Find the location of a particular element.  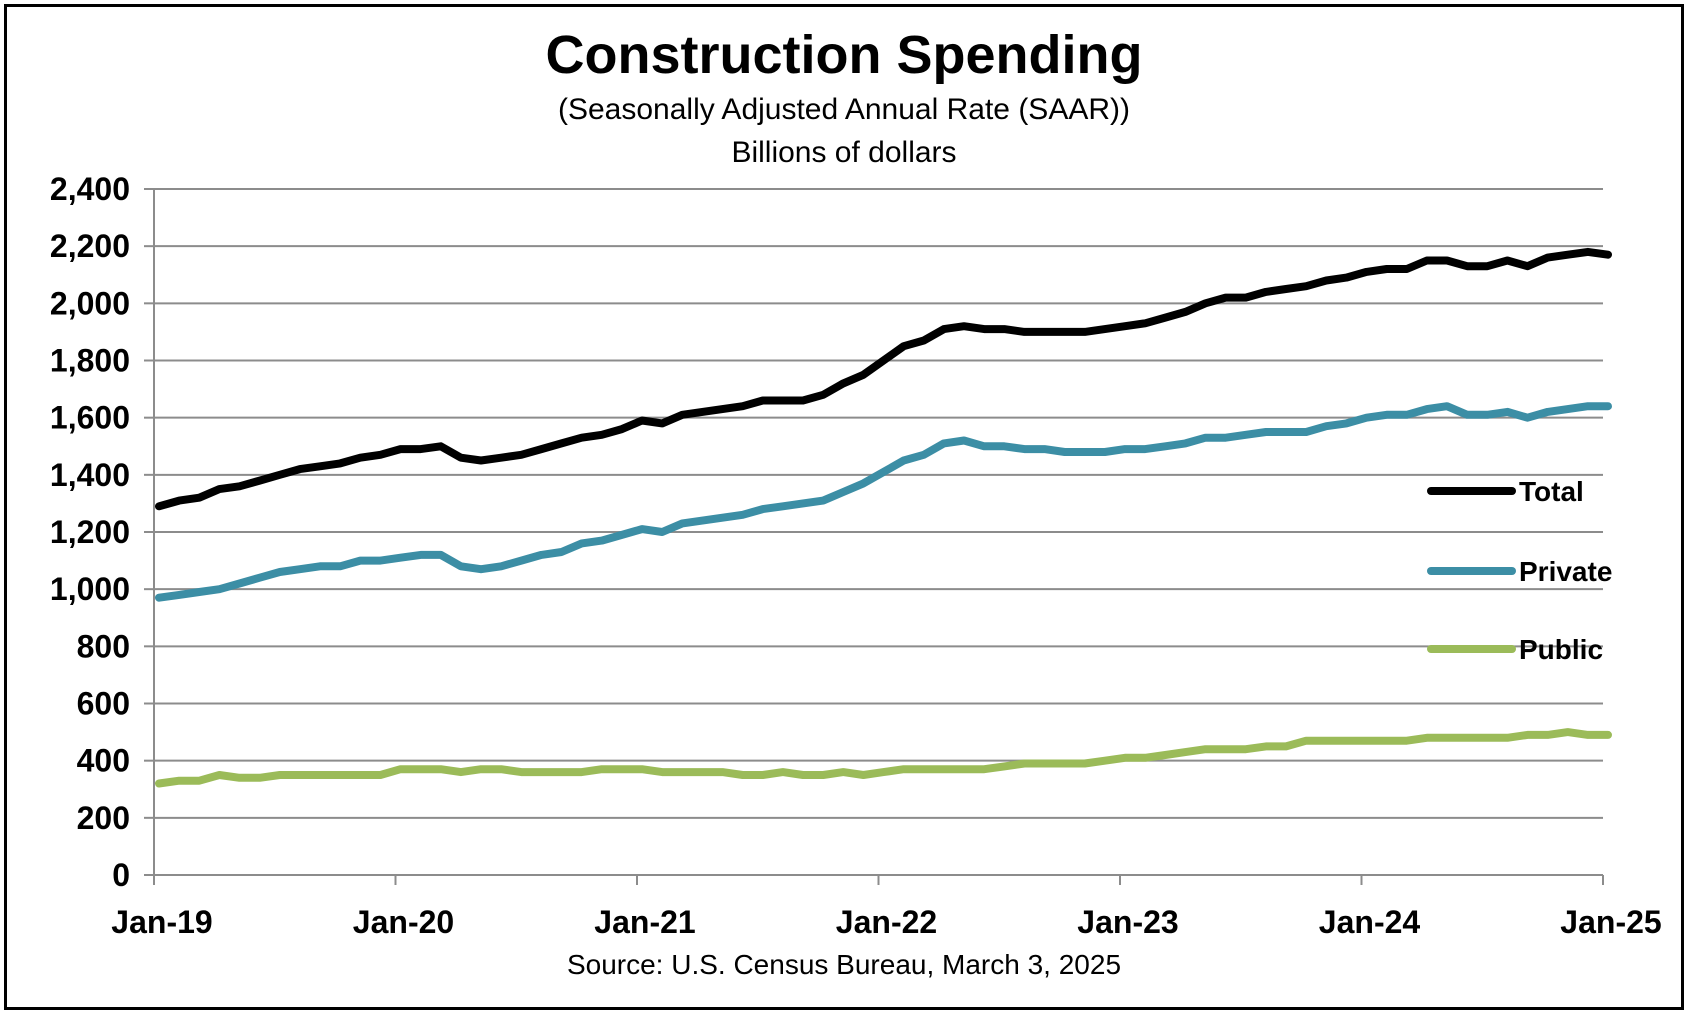

y-tick-label: 800 is located at coordinates (103, 646).